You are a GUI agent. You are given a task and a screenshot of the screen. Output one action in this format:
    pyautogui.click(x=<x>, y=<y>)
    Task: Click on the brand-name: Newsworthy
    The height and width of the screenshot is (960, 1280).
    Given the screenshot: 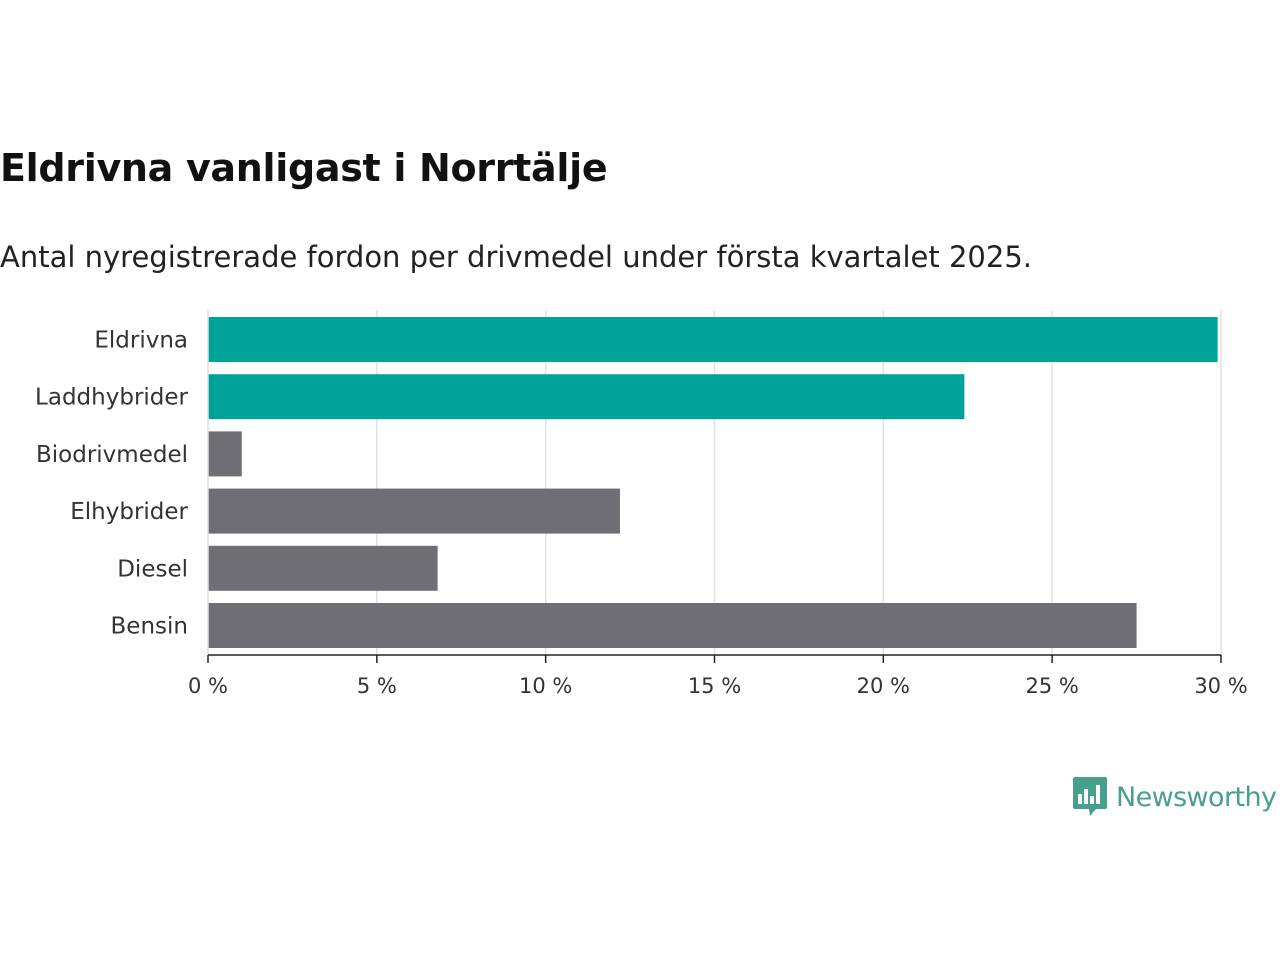 What is the action you would take?
    pyautogui.click(x=1196, y=797)
    